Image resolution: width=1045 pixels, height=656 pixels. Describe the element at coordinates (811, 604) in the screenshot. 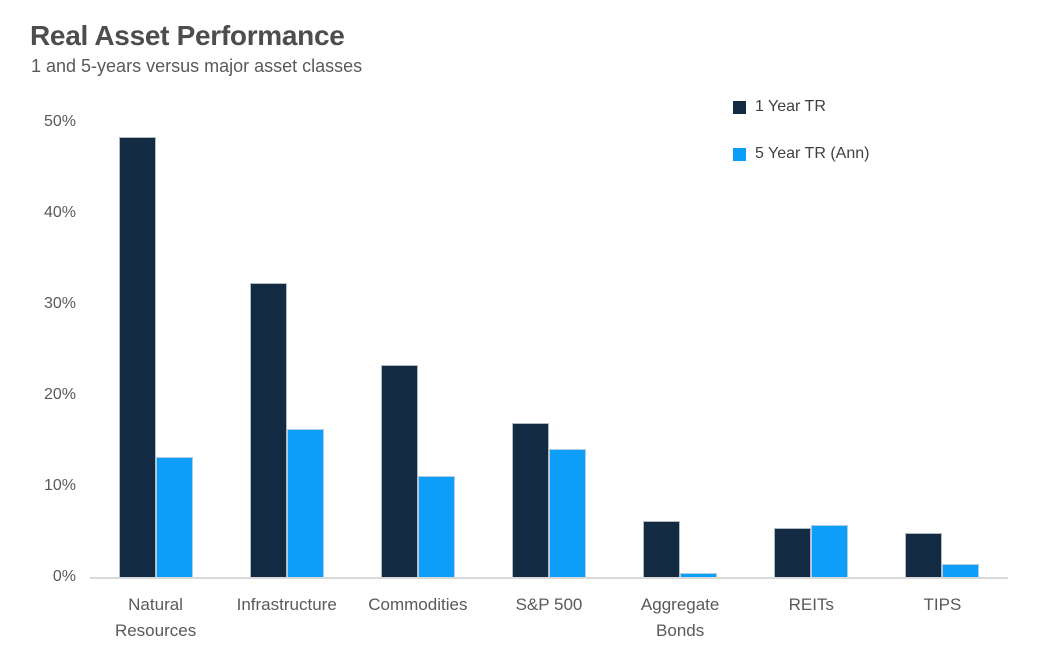

I see `x-axis-label: REITs` at that location.